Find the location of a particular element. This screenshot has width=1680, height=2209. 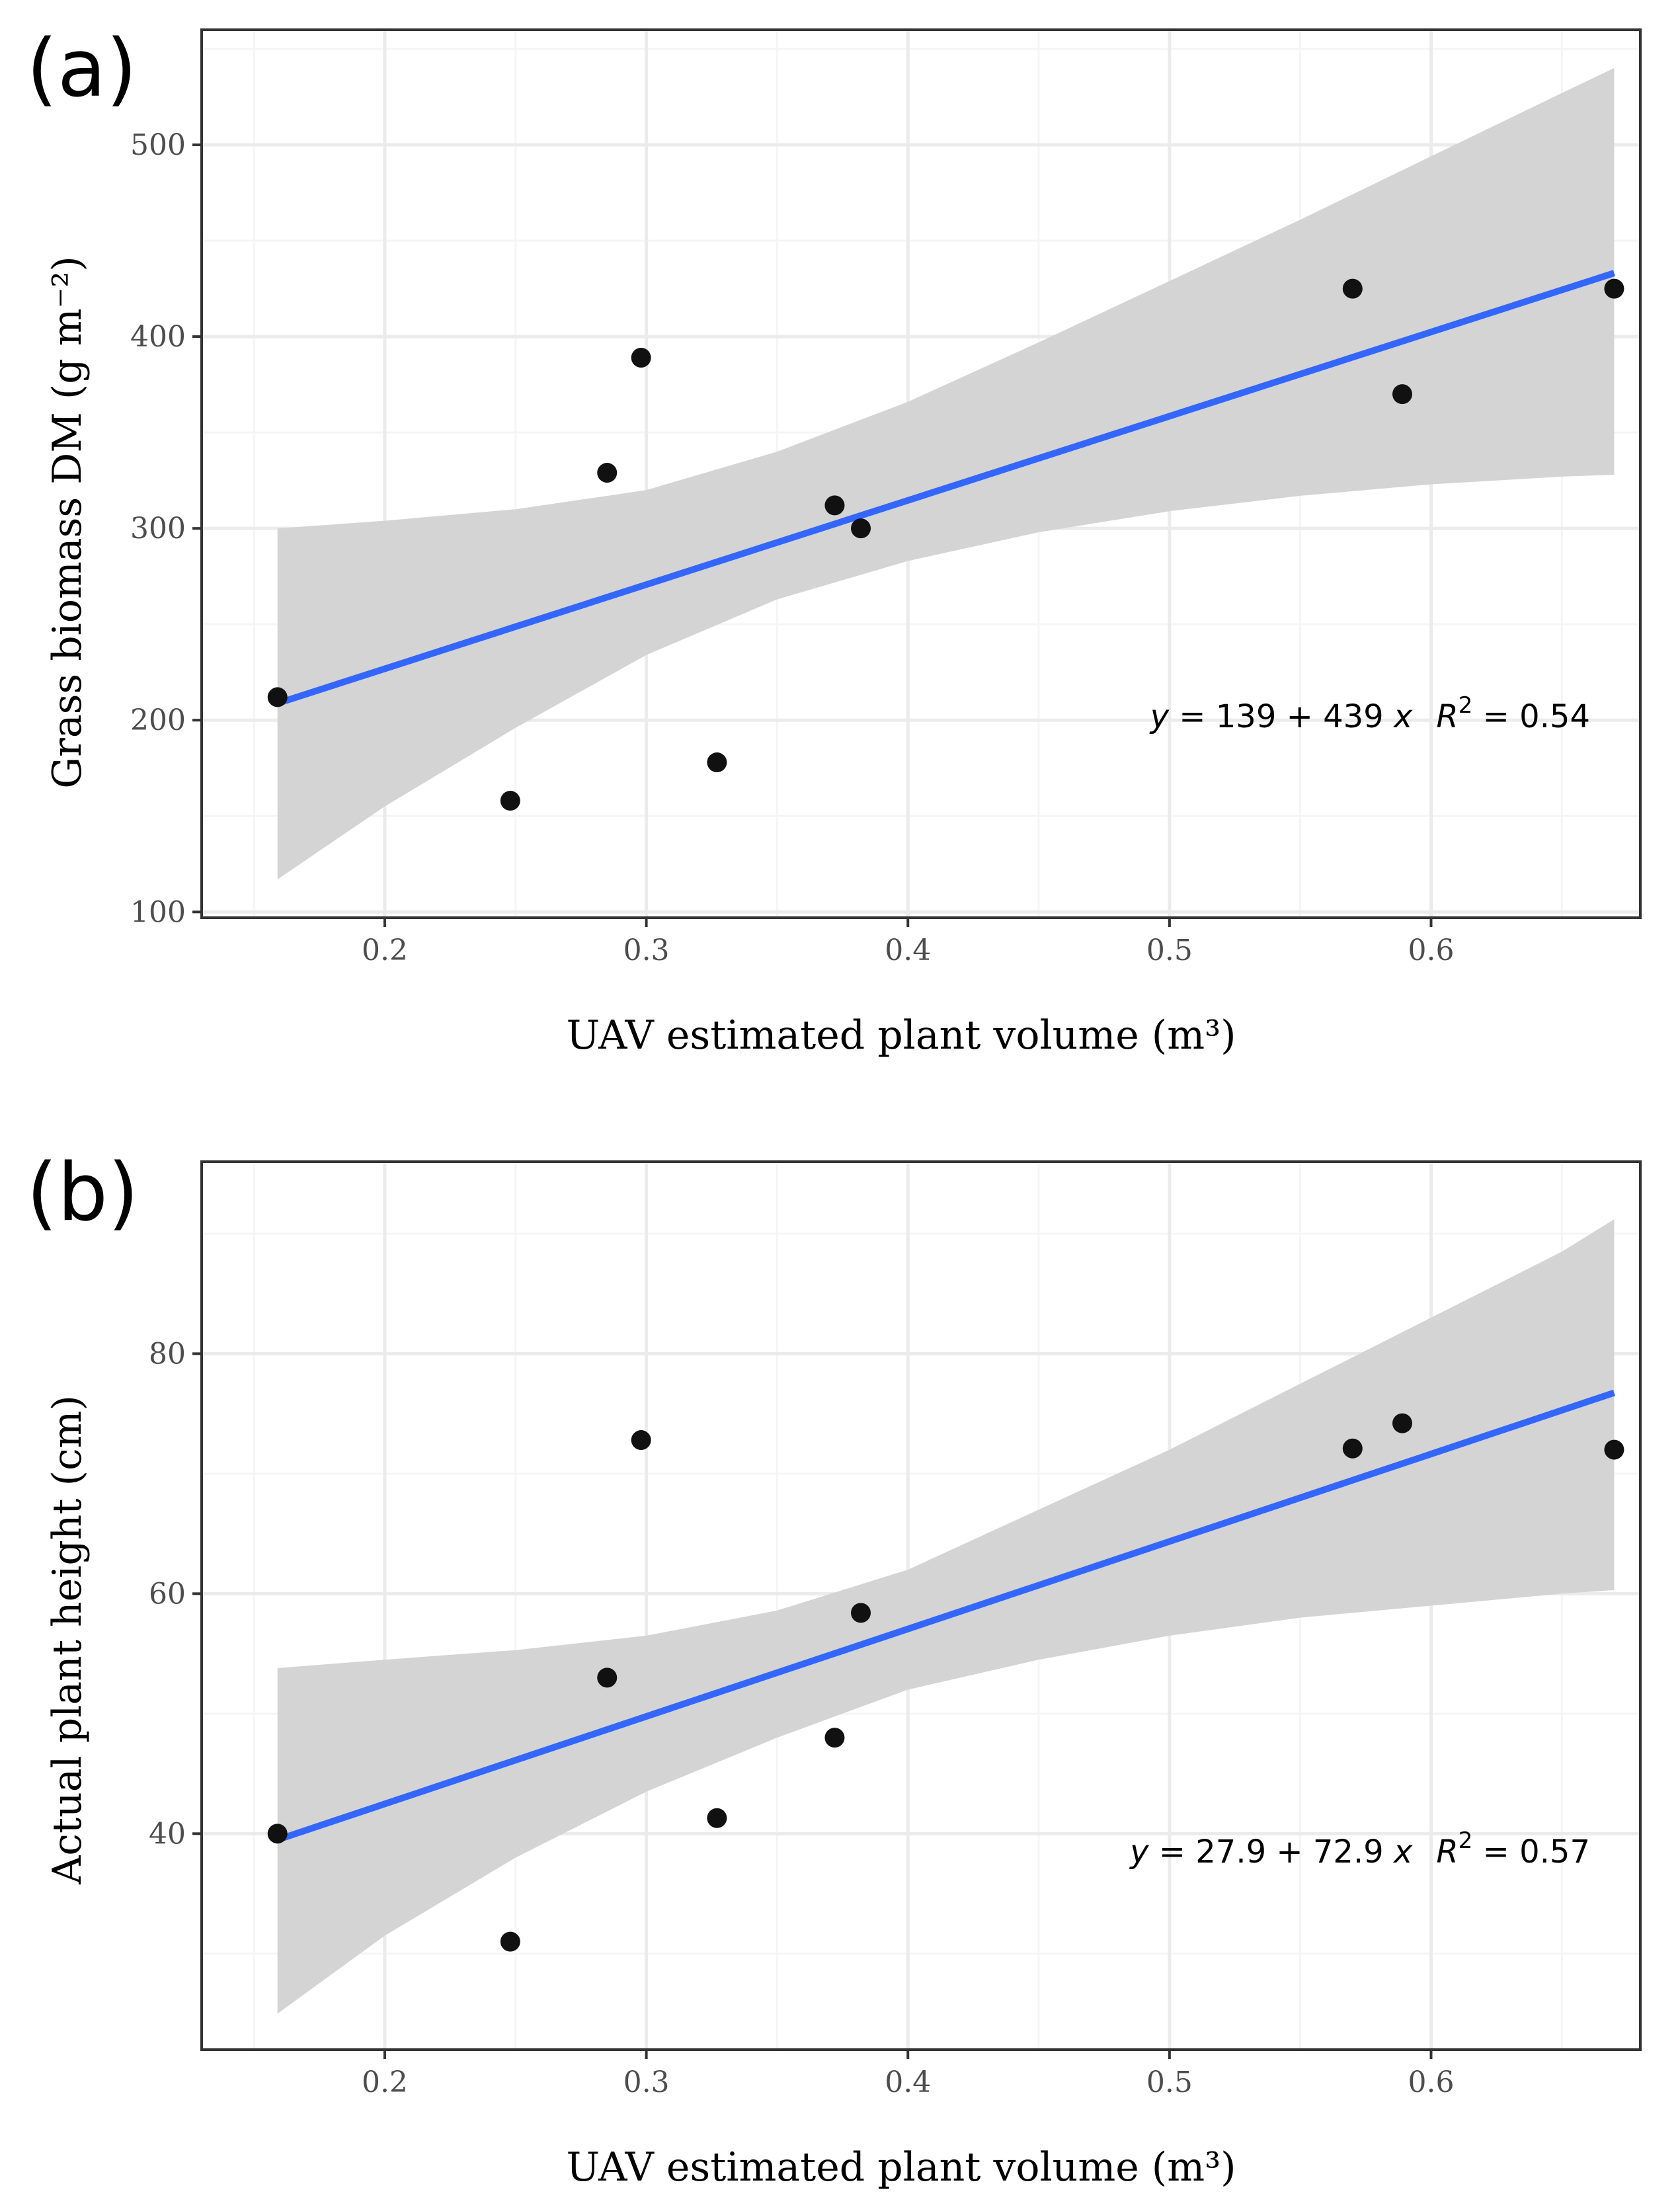

panel-label: (a) is located at coordinates (81, 69).